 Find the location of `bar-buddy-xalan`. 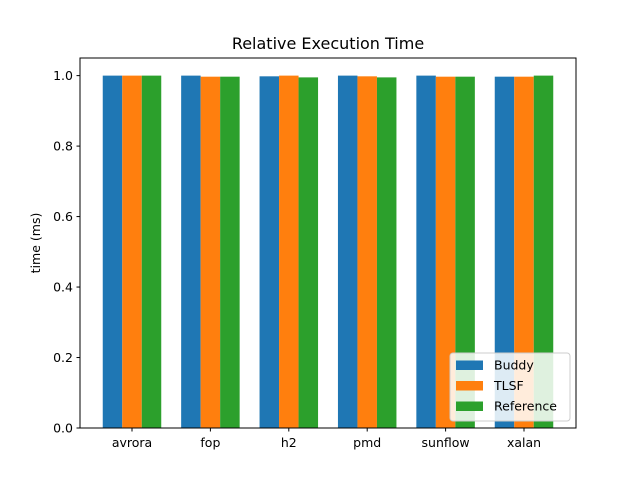

bar-buddy-xalan is located at coordinates (504, 252).